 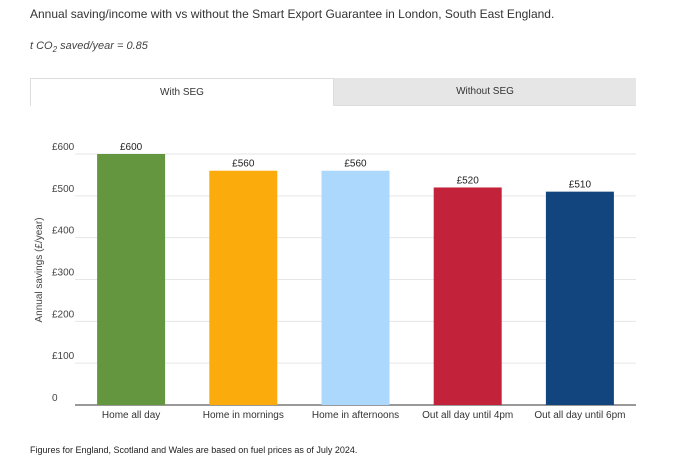 What do you see at coordinates (355, 415) in the screenshot?
I see `x-tick-label: Home in afternoons` at bounding box center [355, 415].